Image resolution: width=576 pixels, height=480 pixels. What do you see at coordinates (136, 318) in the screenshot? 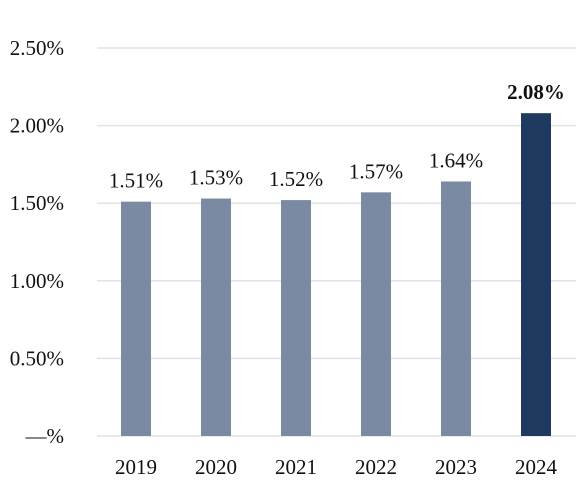
I see `bar-2019` at bounding box center [136, 318].